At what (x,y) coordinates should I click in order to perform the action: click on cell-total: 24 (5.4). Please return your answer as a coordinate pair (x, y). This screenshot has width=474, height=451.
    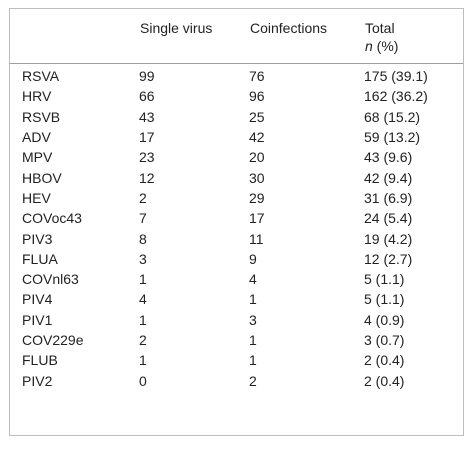
    Looking at the image, I should click on (388, 218).